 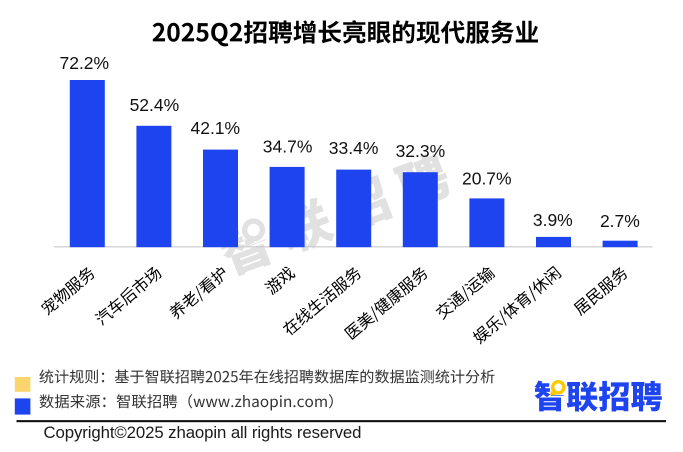 What do you see at coordinates (155, 105) in the screenshot?
I see `svg-text: 52.4%` at bounding box center [155, 105].